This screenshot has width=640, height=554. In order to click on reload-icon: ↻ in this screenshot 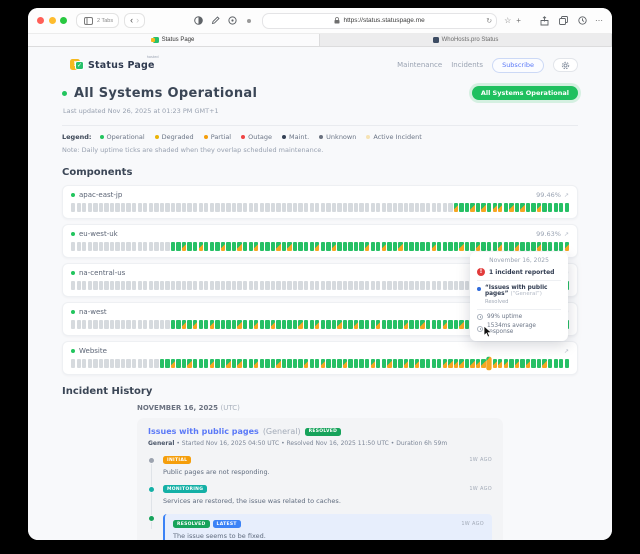, I will do `click(489, 21)`.